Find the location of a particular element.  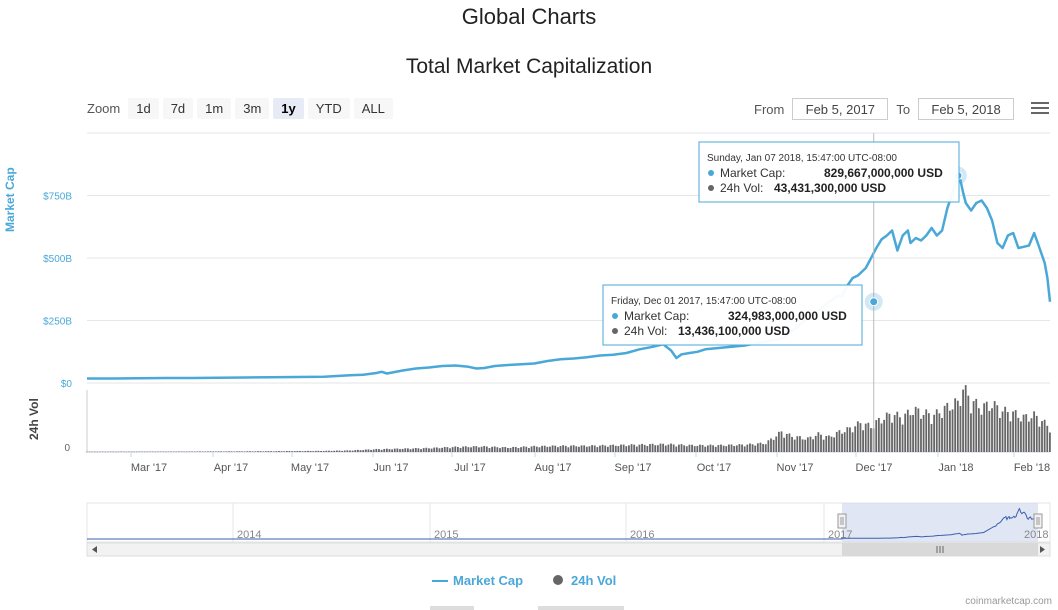

scroll-right-arrow-icon is located at coordinates (1042, 549).